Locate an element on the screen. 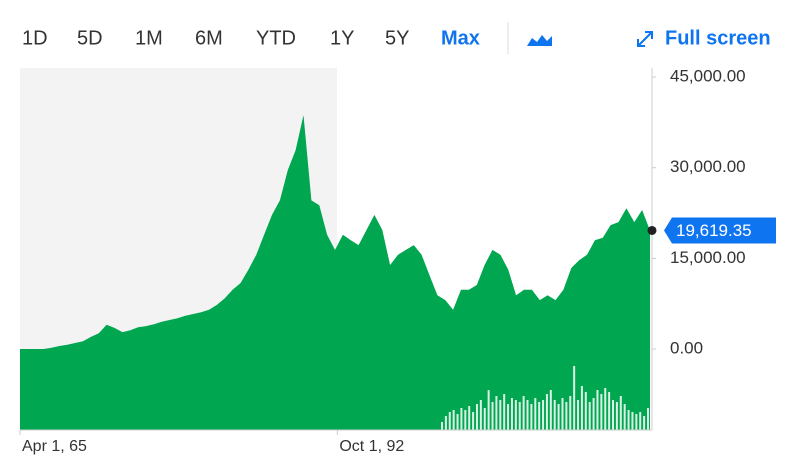 This screenshot has width=800, height=466. chart-type-button is located at coordinates (539, 40).